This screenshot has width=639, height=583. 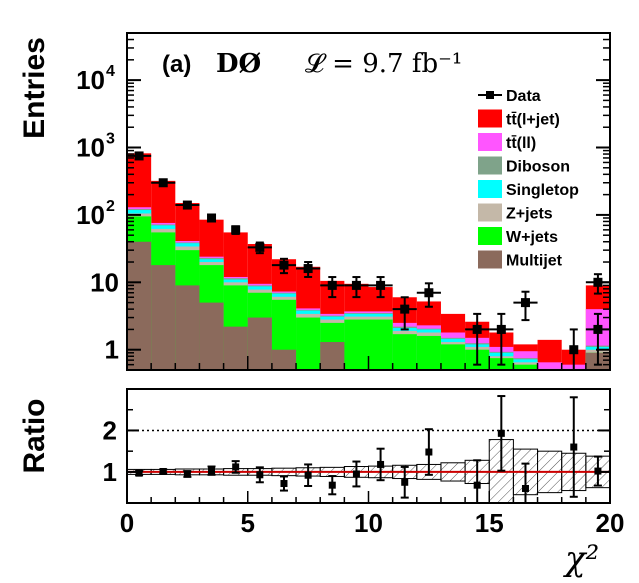 I want to click on legend-entry: Singletop, so click(x=528, y=189).